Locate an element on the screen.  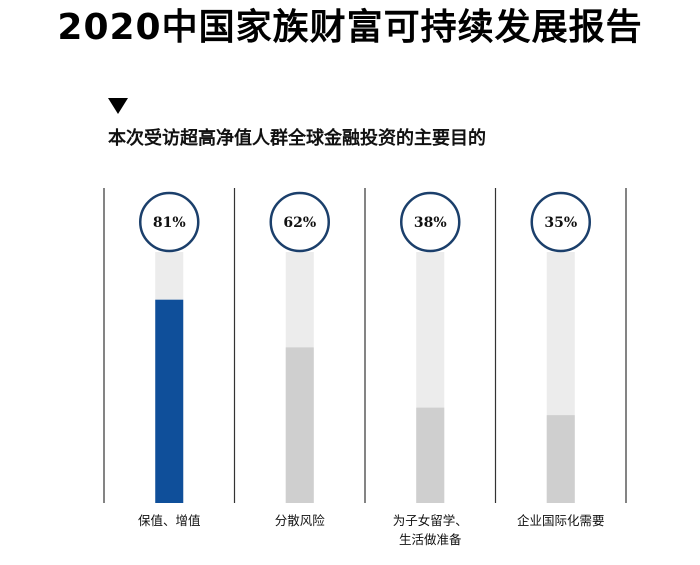
data-label: 81% is located at coordinates (169, 223).